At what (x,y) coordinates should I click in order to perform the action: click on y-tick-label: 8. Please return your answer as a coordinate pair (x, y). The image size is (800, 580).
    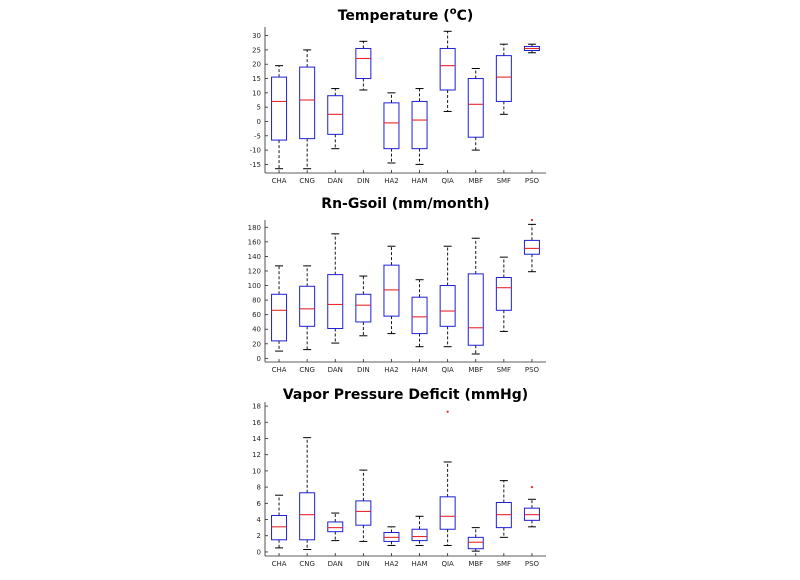
    Looking at the image, I should click on (259, 488).